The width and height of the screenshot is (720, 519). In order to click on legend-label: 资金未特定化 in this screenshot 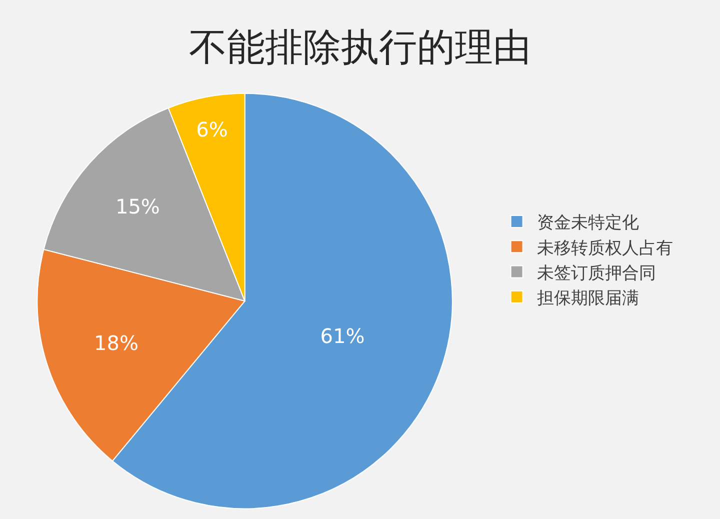, I will do `click(587, 223)`.